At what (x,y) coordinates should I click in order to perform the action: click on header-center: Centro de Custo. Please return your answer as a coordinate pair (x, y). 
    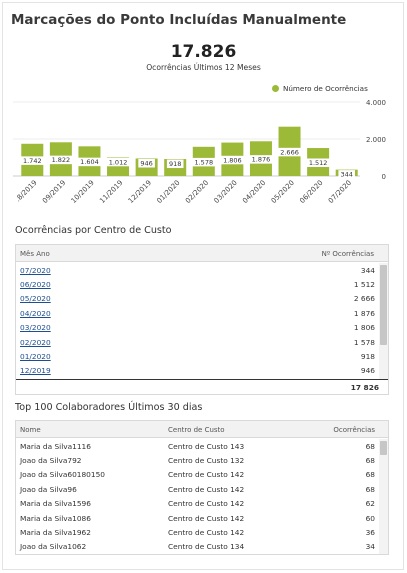
    Looking at the image, I should click on (196, 430).